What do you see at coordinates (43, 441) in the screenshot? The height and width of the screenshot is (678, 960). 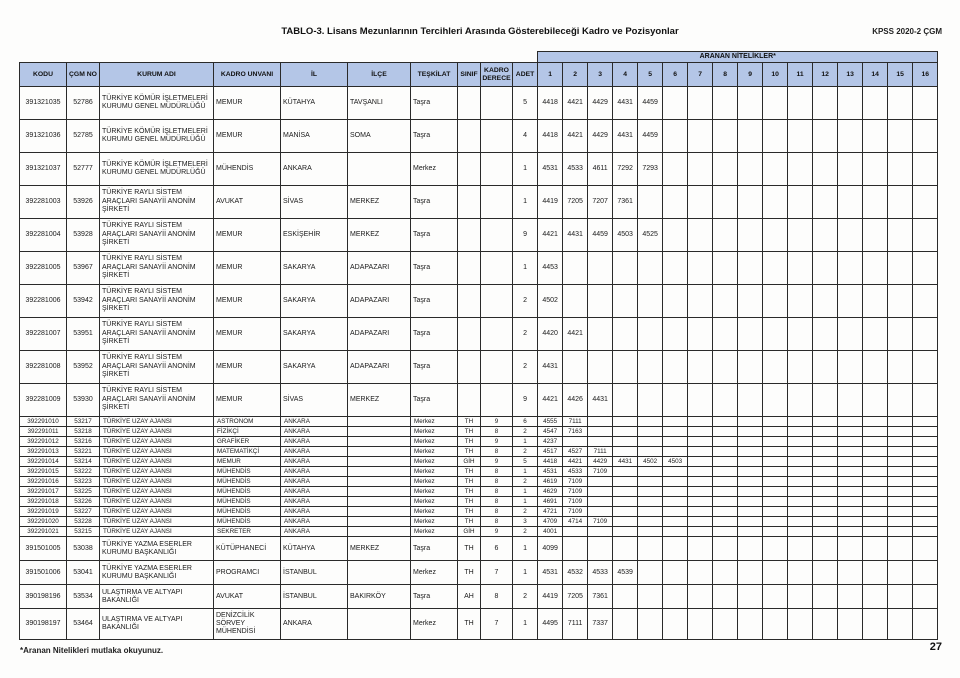 I see `cell-kodu: 392291012` at bounding box center [43, 441].